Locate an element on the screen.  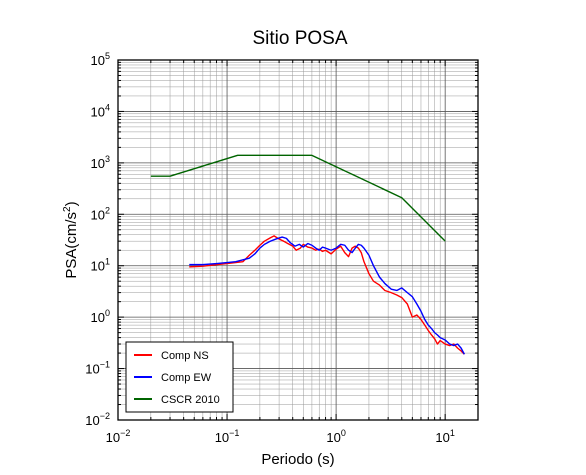
y-axis-label: PSA(cm/s2) is located at coordinates (71, 239).